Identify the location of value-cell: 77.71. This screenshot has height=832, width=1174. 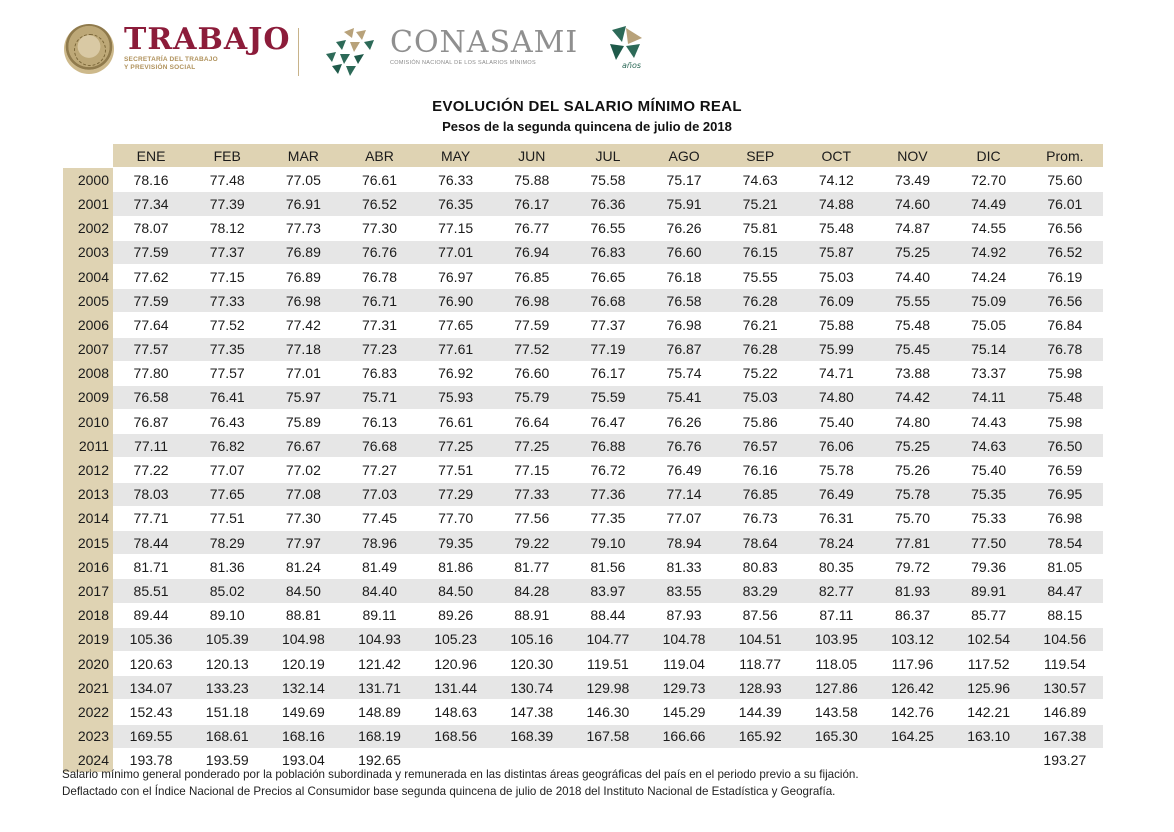
(151, 518).